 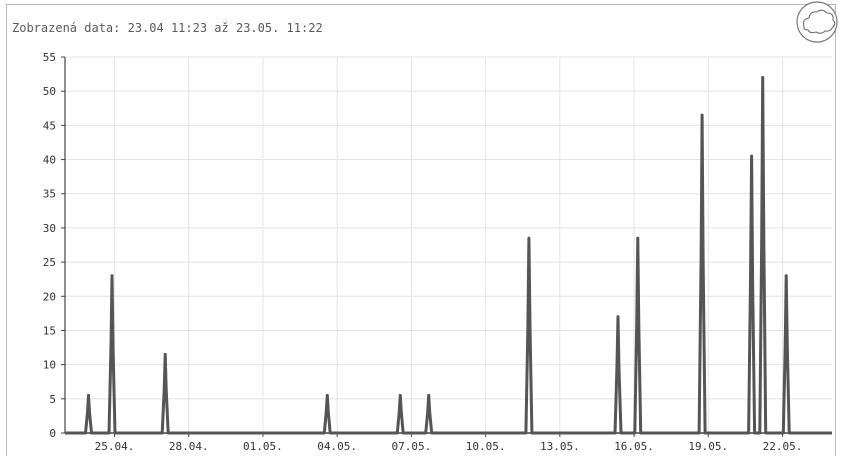 What do you see at coordinates (66, 28) in the screenshot?
I see `range-prefix: Zobrazená data:` at bounding box center [66, 28].